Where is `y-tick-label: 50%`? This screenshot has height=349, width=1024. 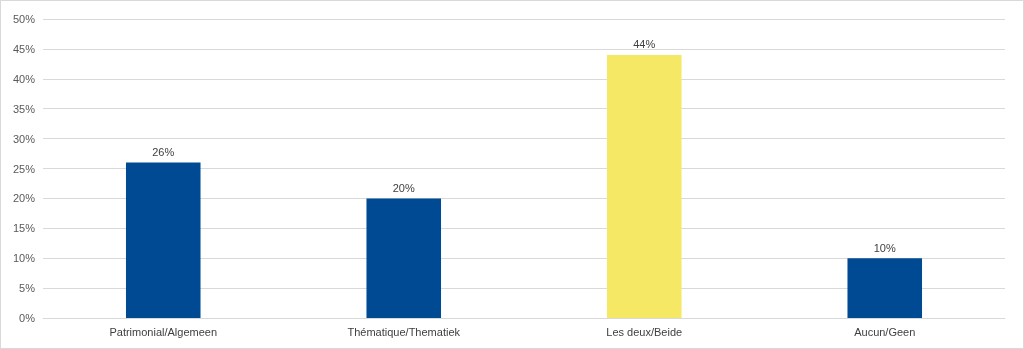
y-tick-label: 50% is located at coordinates (24, 19).